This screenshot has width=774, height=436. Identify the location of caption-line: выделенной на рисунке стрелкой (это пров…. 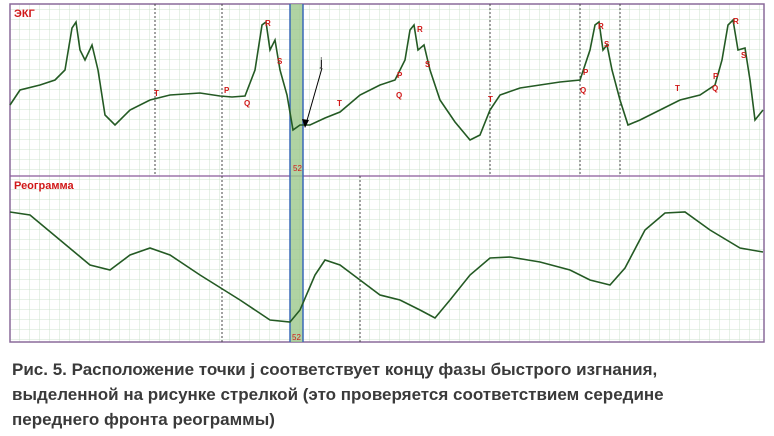
(338, 394).